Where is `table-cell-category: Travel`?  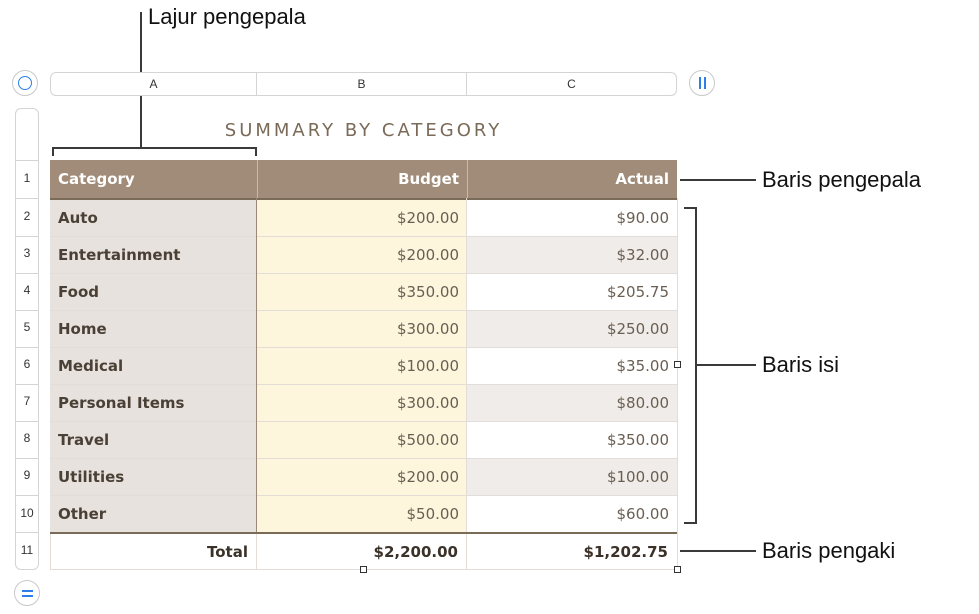 table-cell-category: Travel is located at coordinates (153, 440).